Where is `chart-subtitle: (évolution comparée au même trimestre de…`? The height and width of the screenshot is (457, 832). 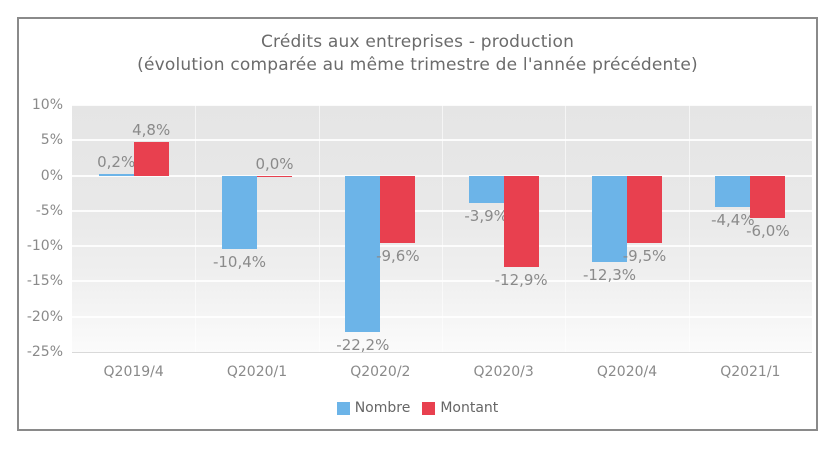 chart-subtitle: (évolution comparée au même trimestre de… is located at coordinates (417, 65).